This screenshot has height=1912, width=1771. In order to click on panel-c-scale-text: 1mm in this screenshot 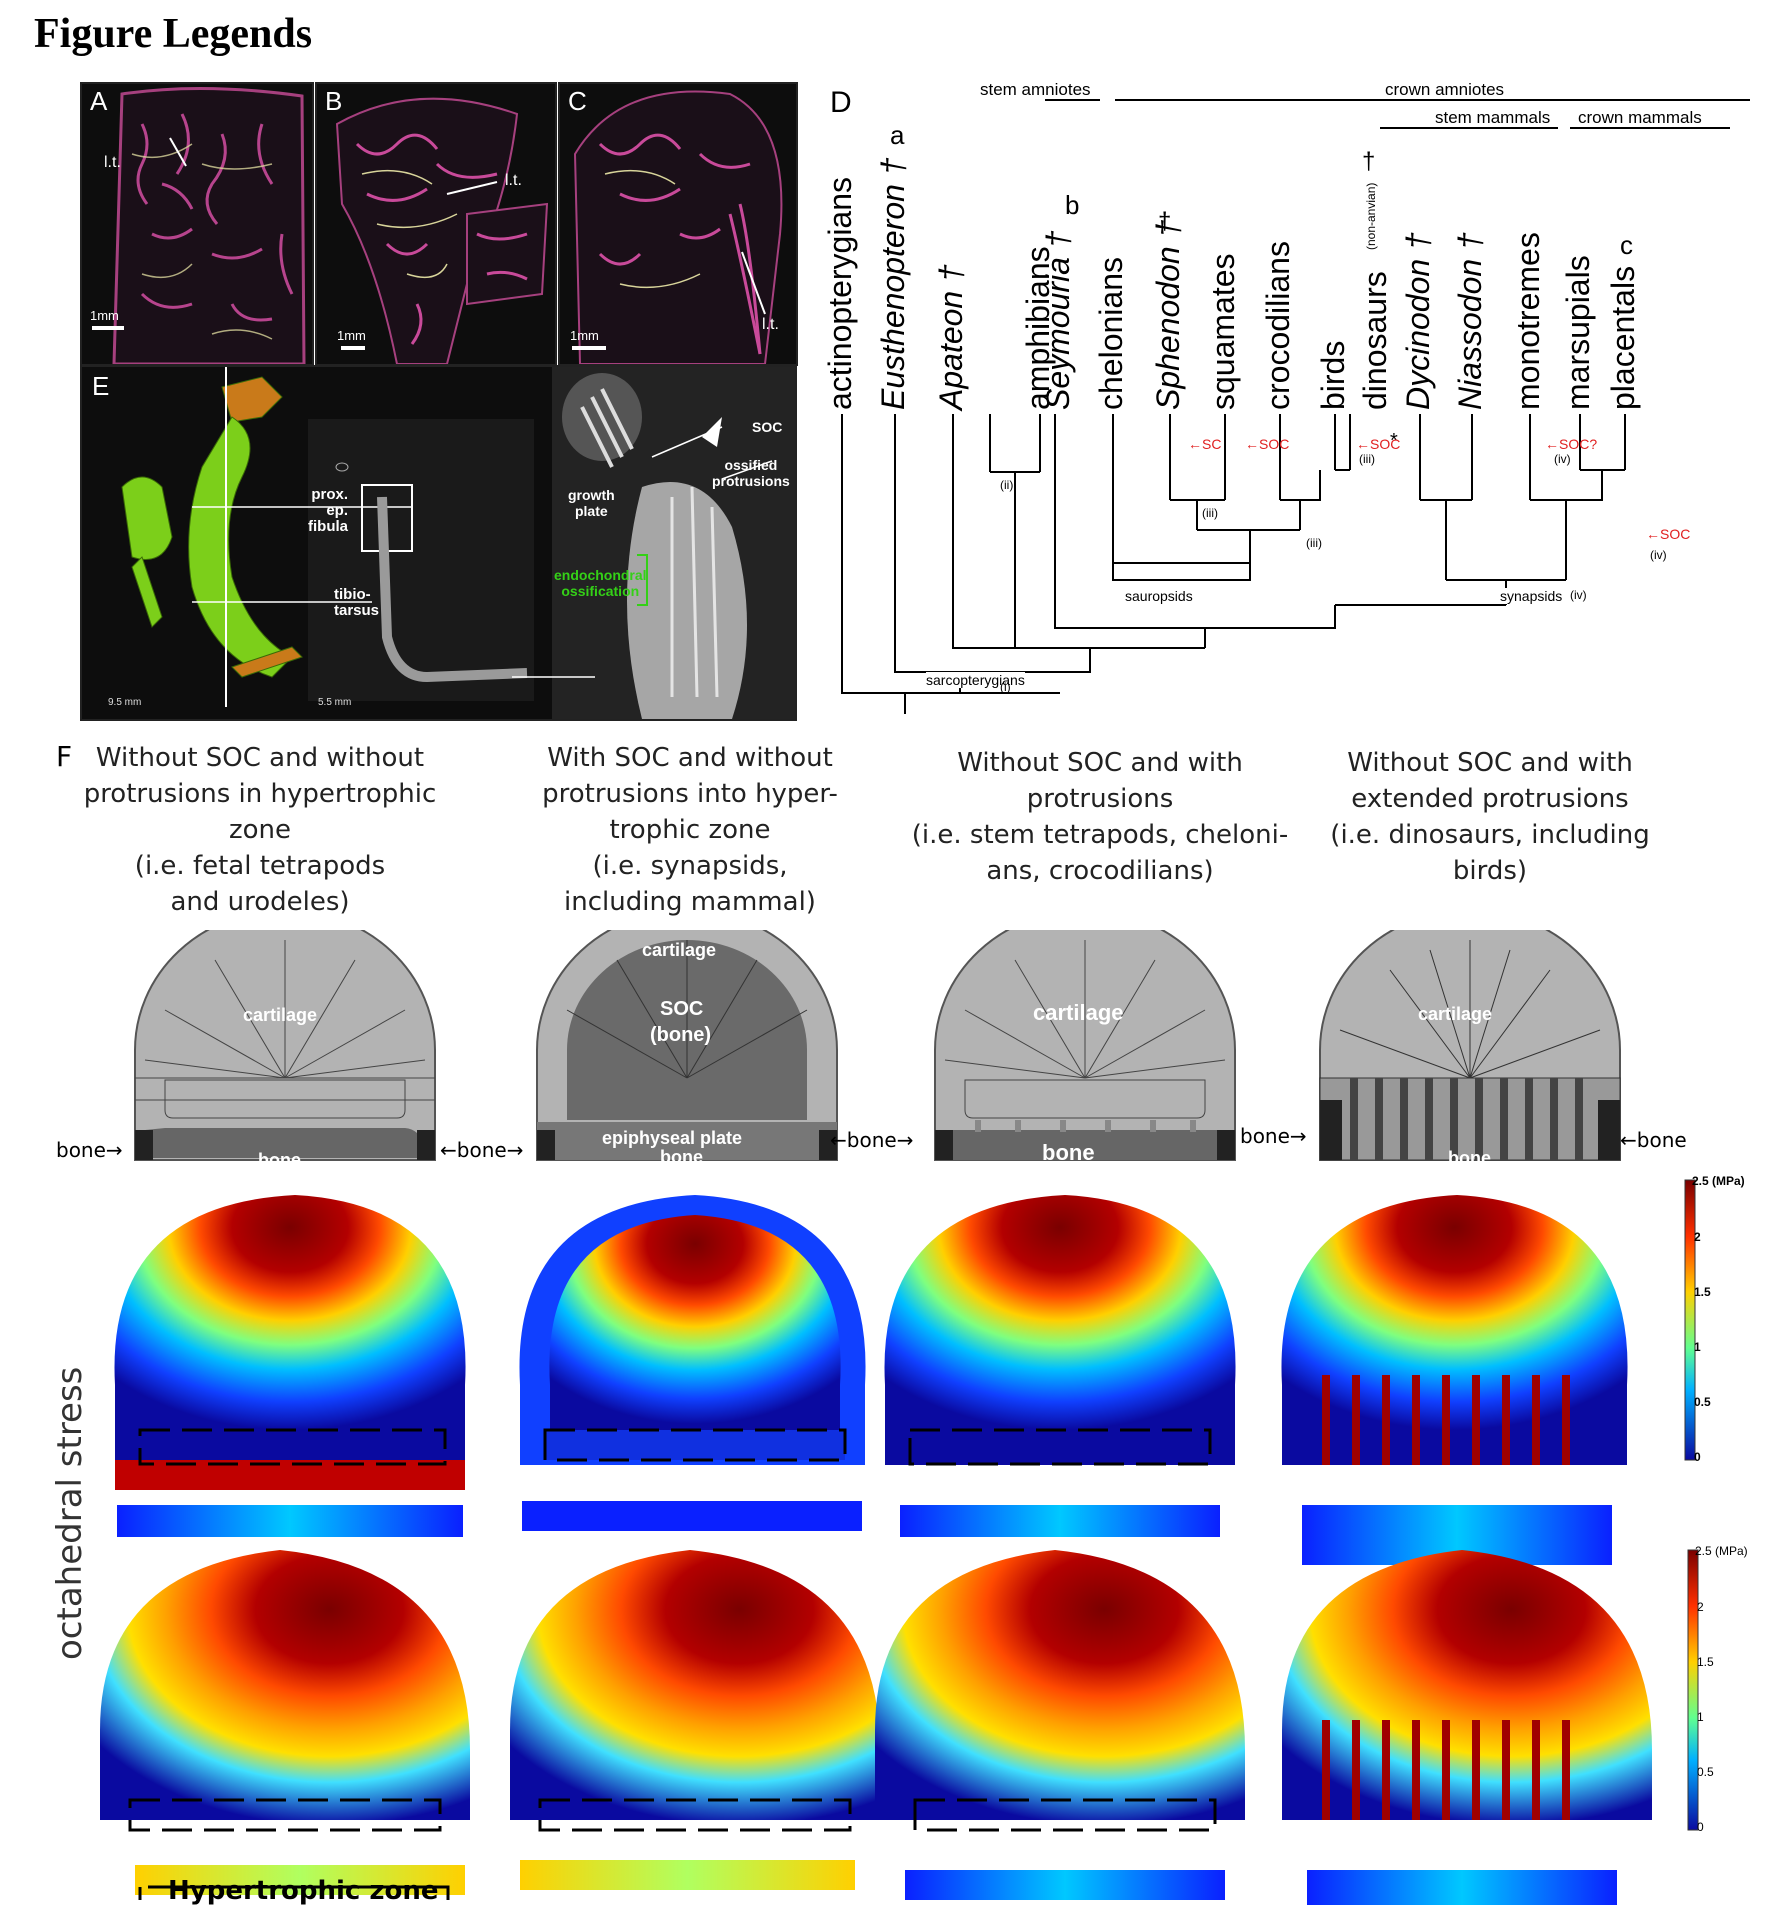, I will do `click(584, 335)`.